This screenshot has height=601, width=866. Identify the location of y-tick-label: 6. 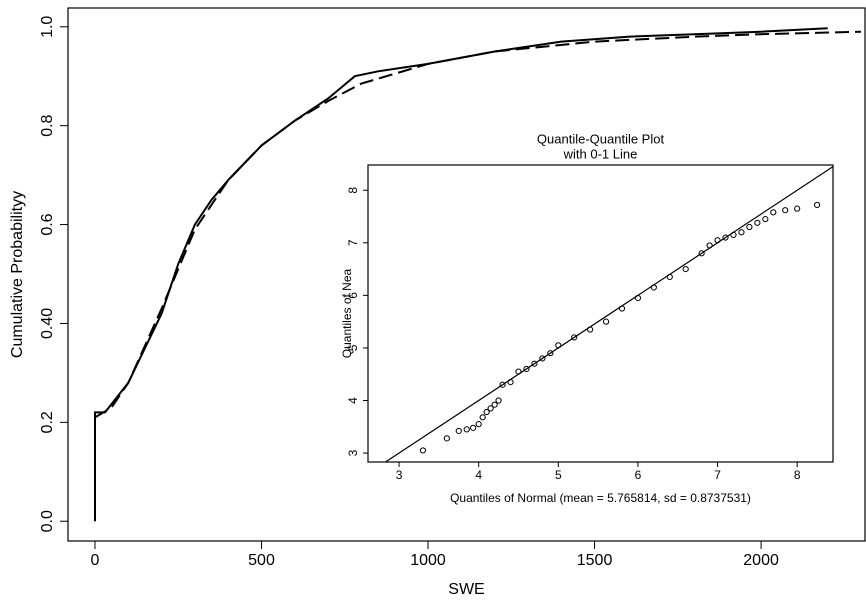
(353, 295).